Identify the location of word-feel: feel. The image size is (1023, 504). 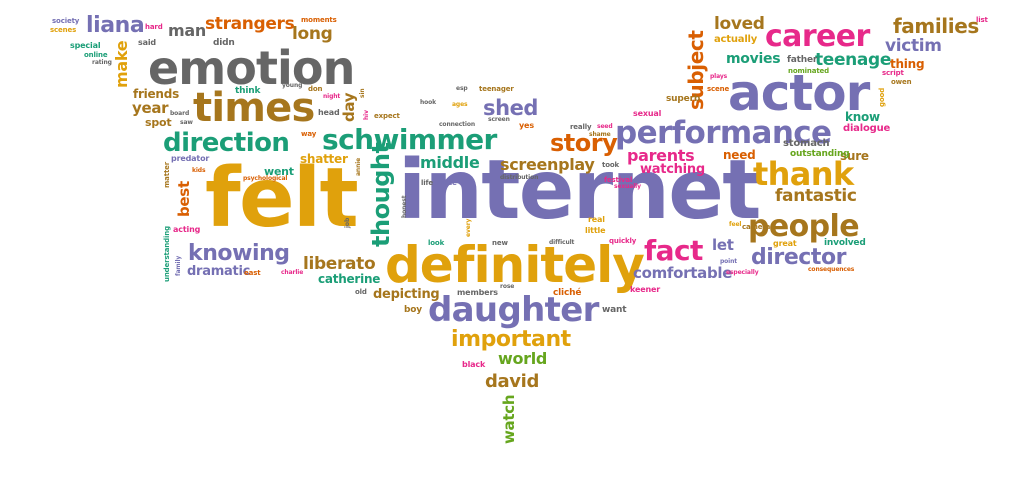
(735, 224).